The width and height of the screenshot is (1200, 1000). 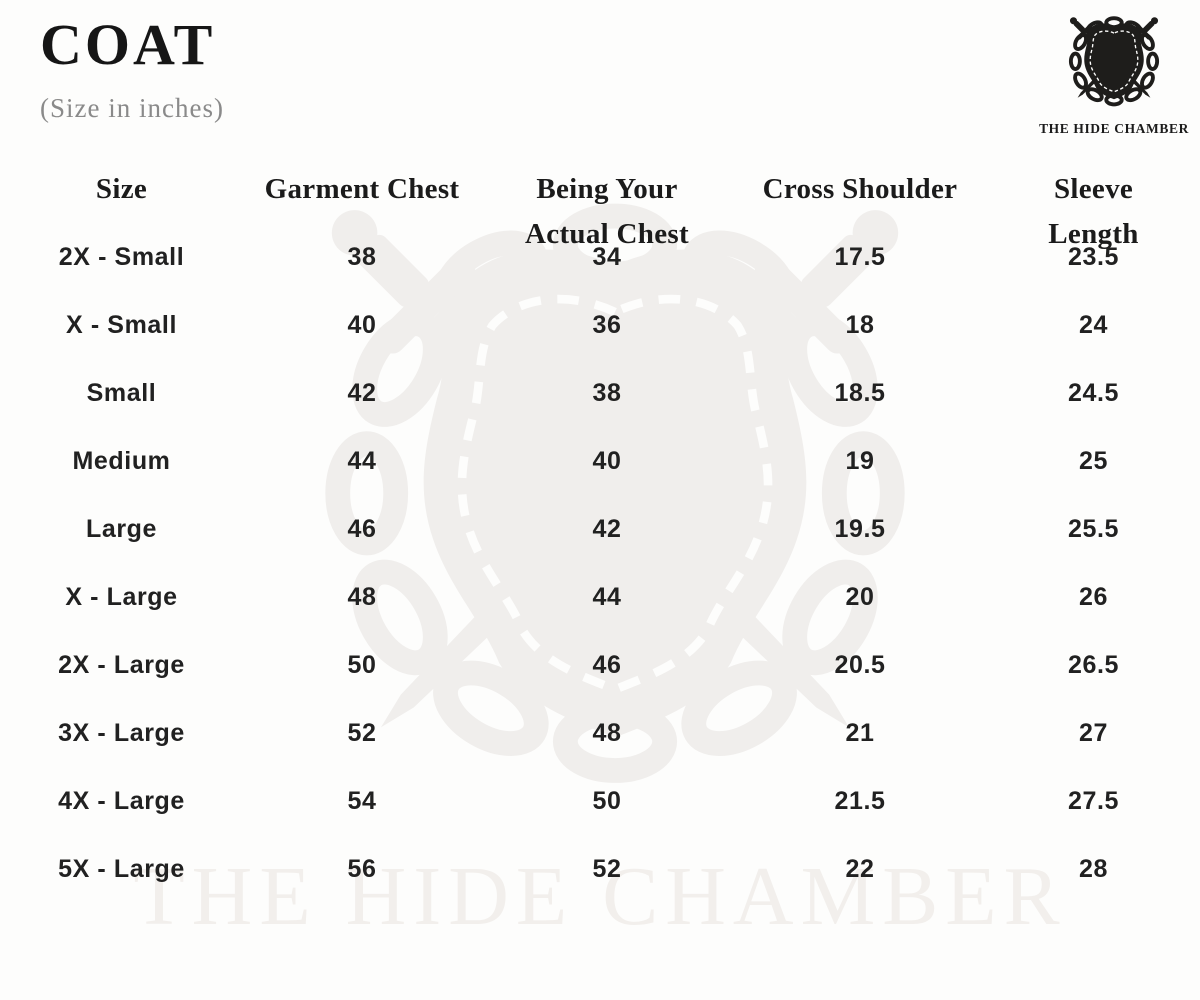 I want to click on brand-logo: THE HIDE CHAMBER, so click(x=1114, y=71).